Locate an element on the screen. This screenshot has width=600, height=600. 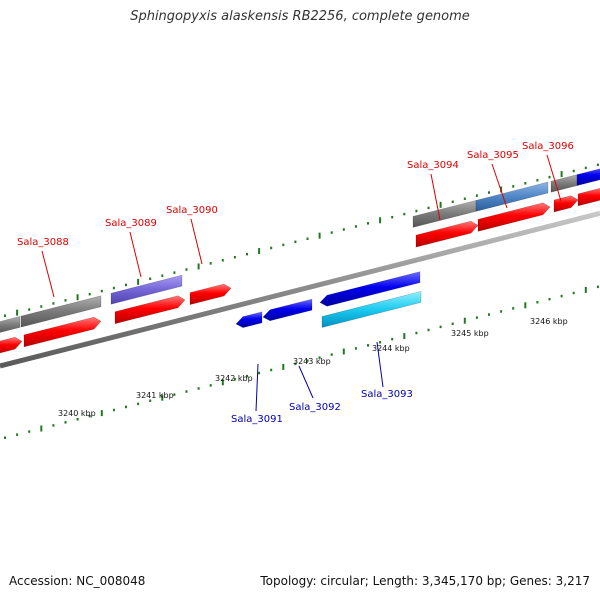
gene-label-reverse: Sala_3092 is located at coordinates (315, 407).